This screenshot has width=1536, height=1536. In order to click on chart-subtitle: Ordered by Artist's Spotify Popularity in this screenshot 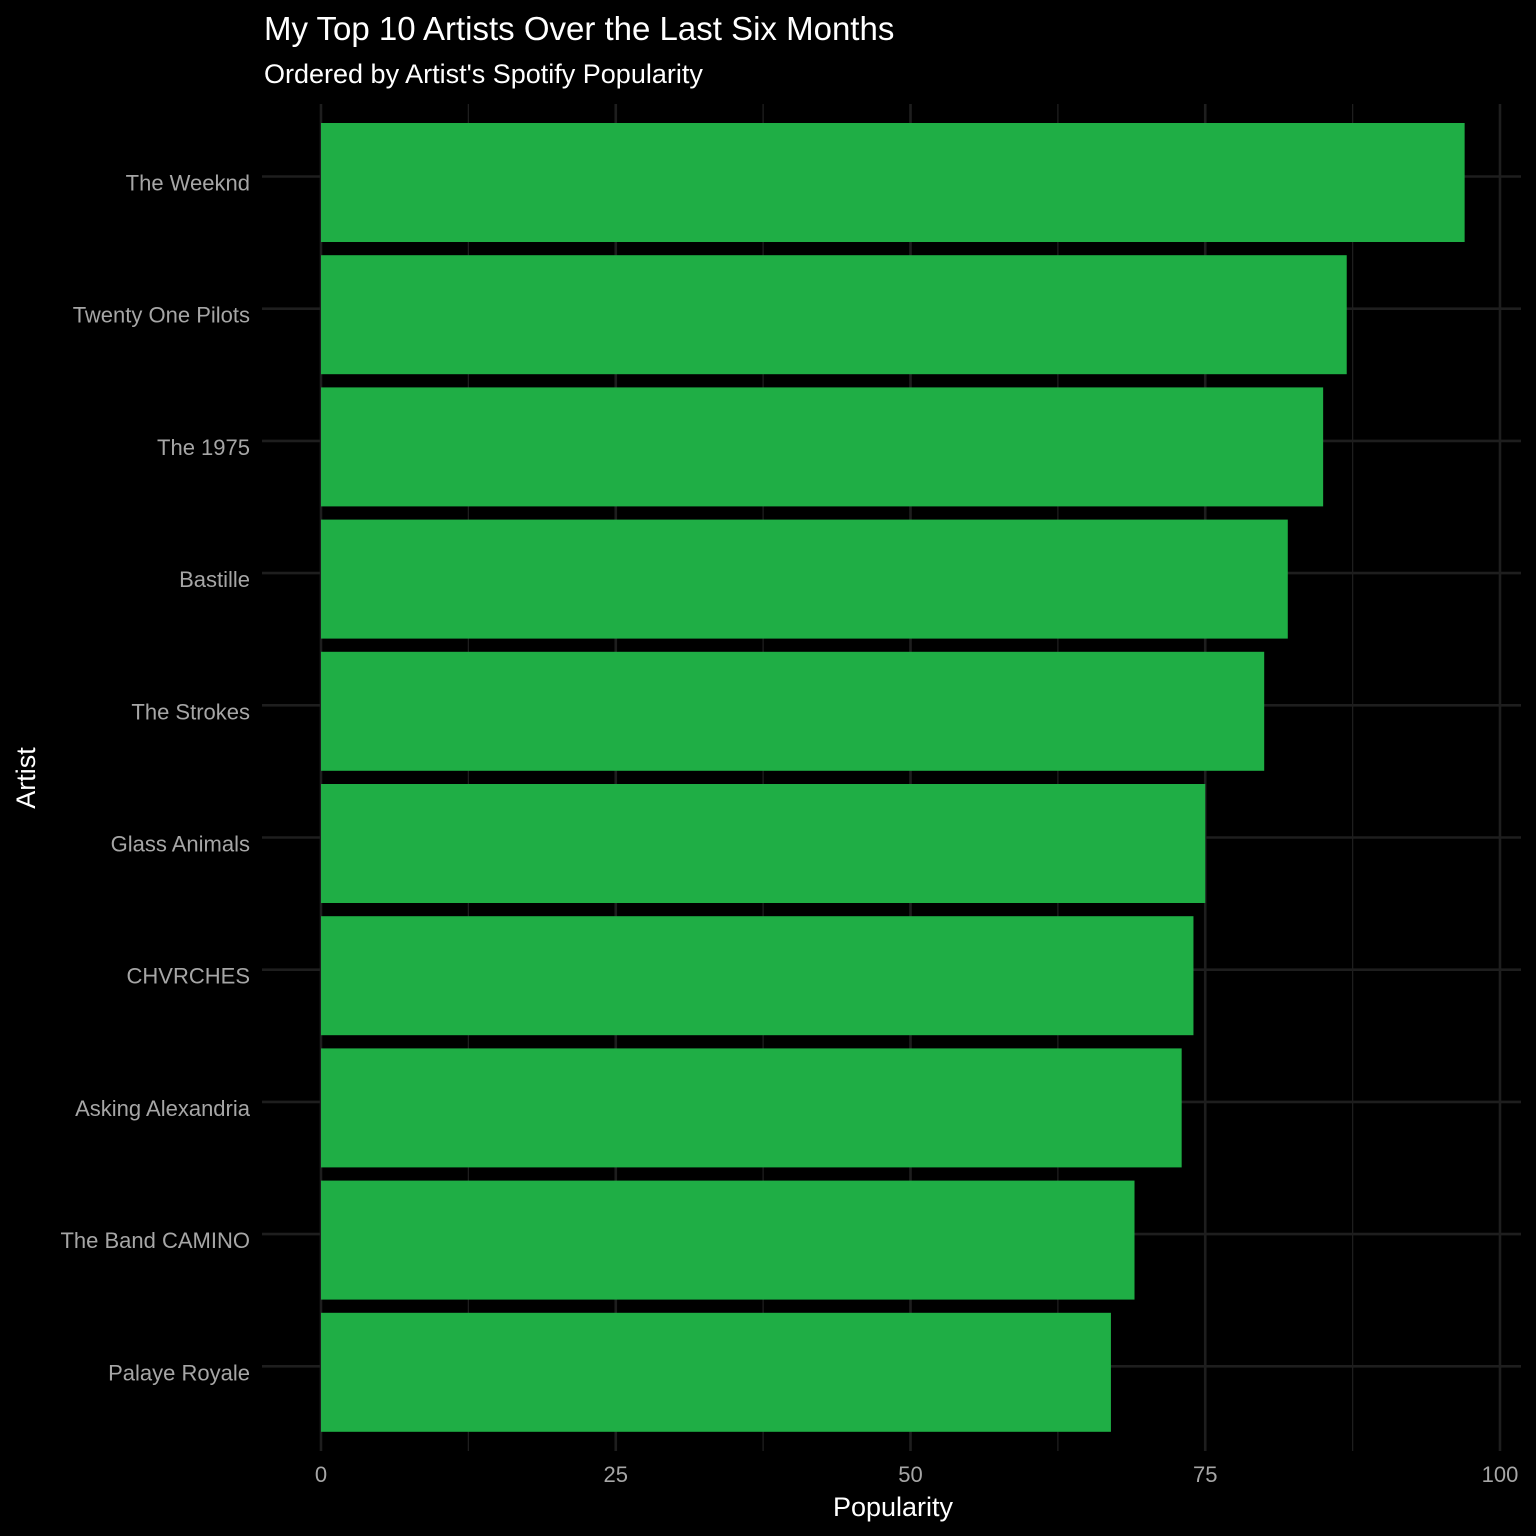, I will do `click(483, 74)`.